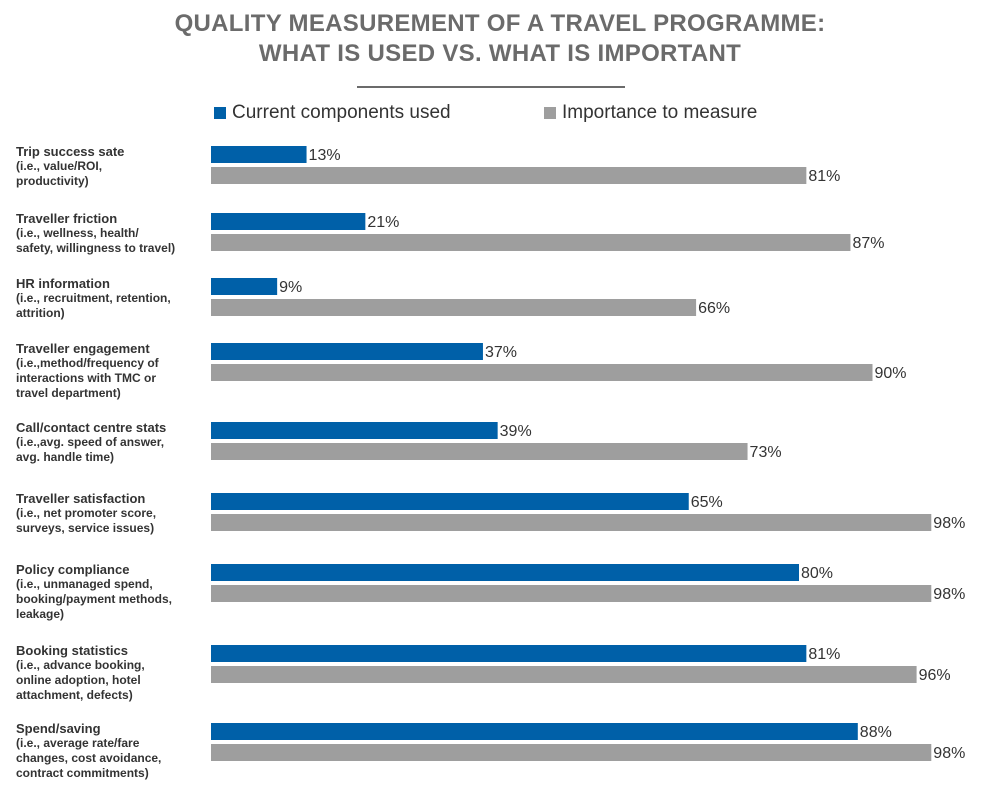 Image resolution: width=1000 pixels, height=798 pixels. Describe the element at coordinates (86, 378) in the screenshot. I see `category-detail-line: interactions with TMC or` at that location.